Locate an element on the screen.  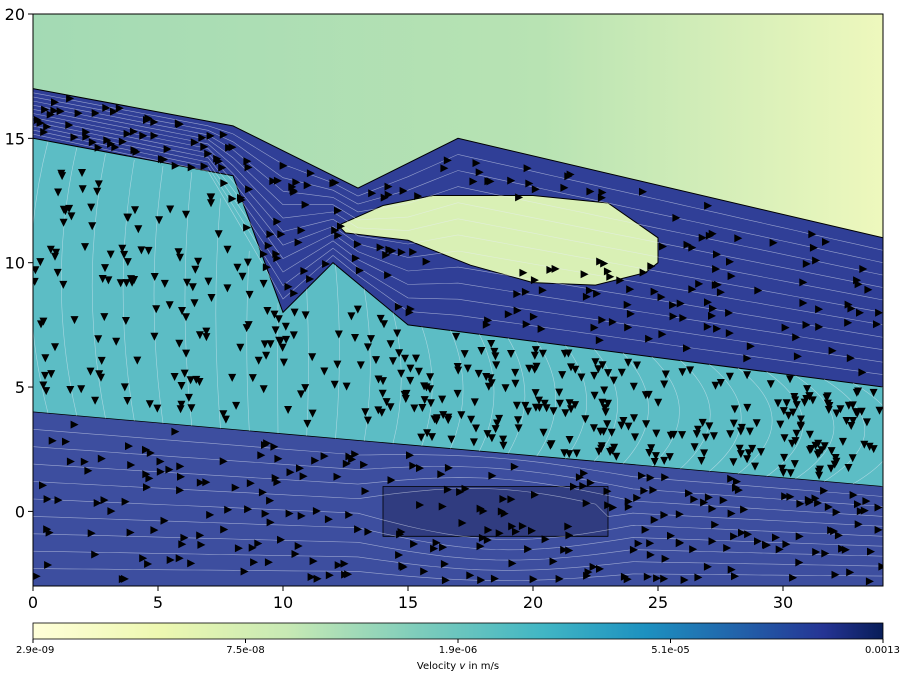
colorbar-label: Velocity v in m/s is located at coordinates (458, 666).